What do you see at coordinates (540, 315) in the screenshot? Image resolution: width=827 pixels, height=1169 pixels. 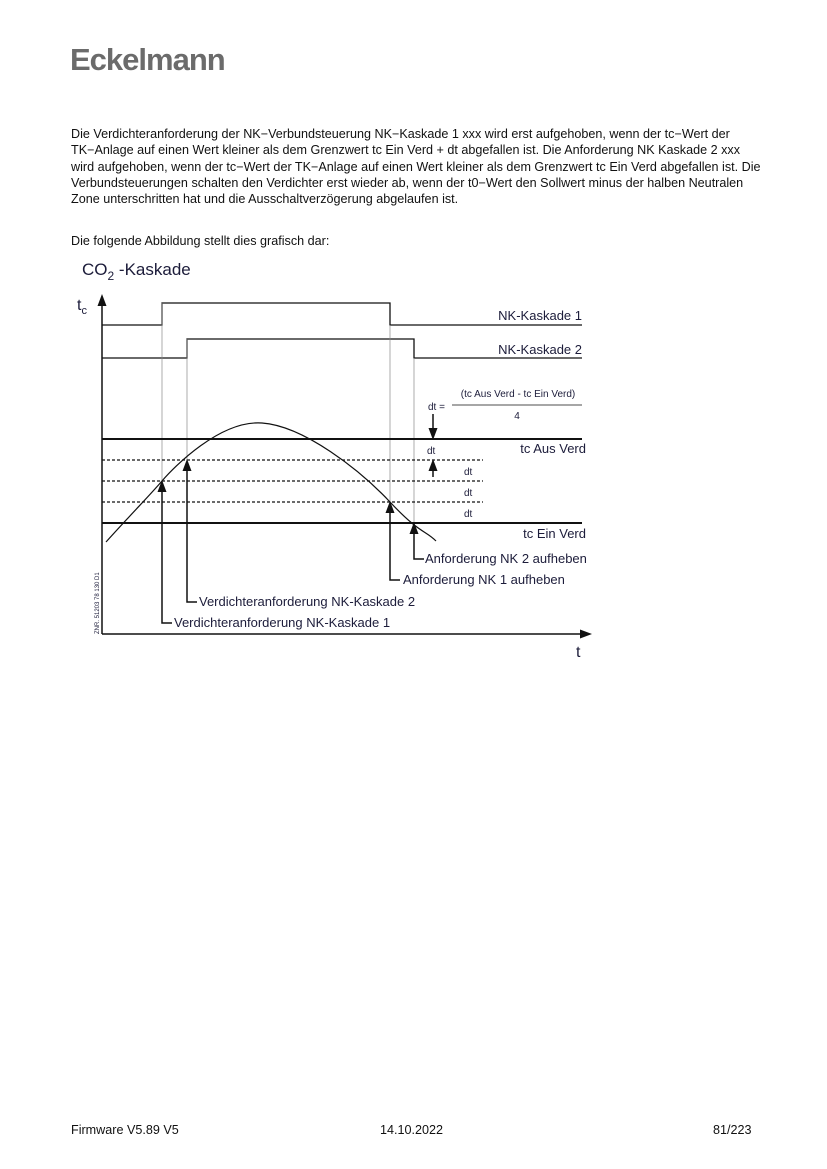 I see `nk1-label: NK-Kaskade 1` at bounding box center [540, 315].